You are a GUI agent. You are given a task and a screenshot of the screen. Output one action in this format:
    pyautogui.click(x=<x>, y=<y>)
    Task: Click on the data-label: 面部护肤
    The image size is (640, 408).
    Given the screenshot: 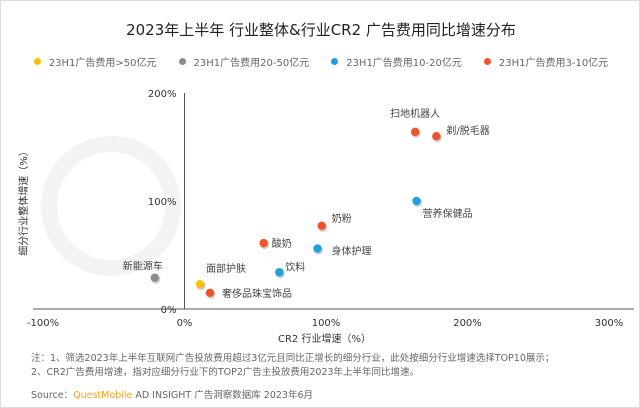 What is the action you would take?
    pyautogui.click(x=226, y=268)
    